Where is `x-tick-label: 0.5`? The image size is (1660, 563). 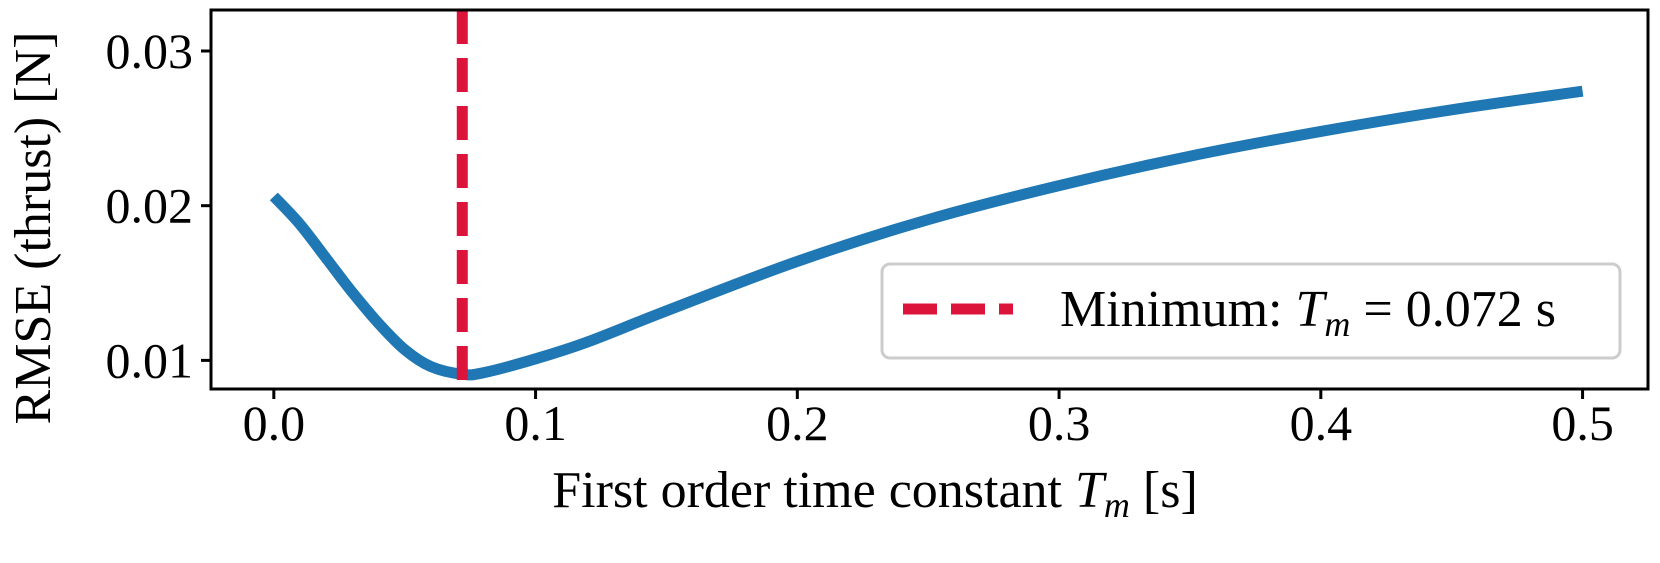 x-tick-label: 0.5 is located at coordinates (1582, 423).